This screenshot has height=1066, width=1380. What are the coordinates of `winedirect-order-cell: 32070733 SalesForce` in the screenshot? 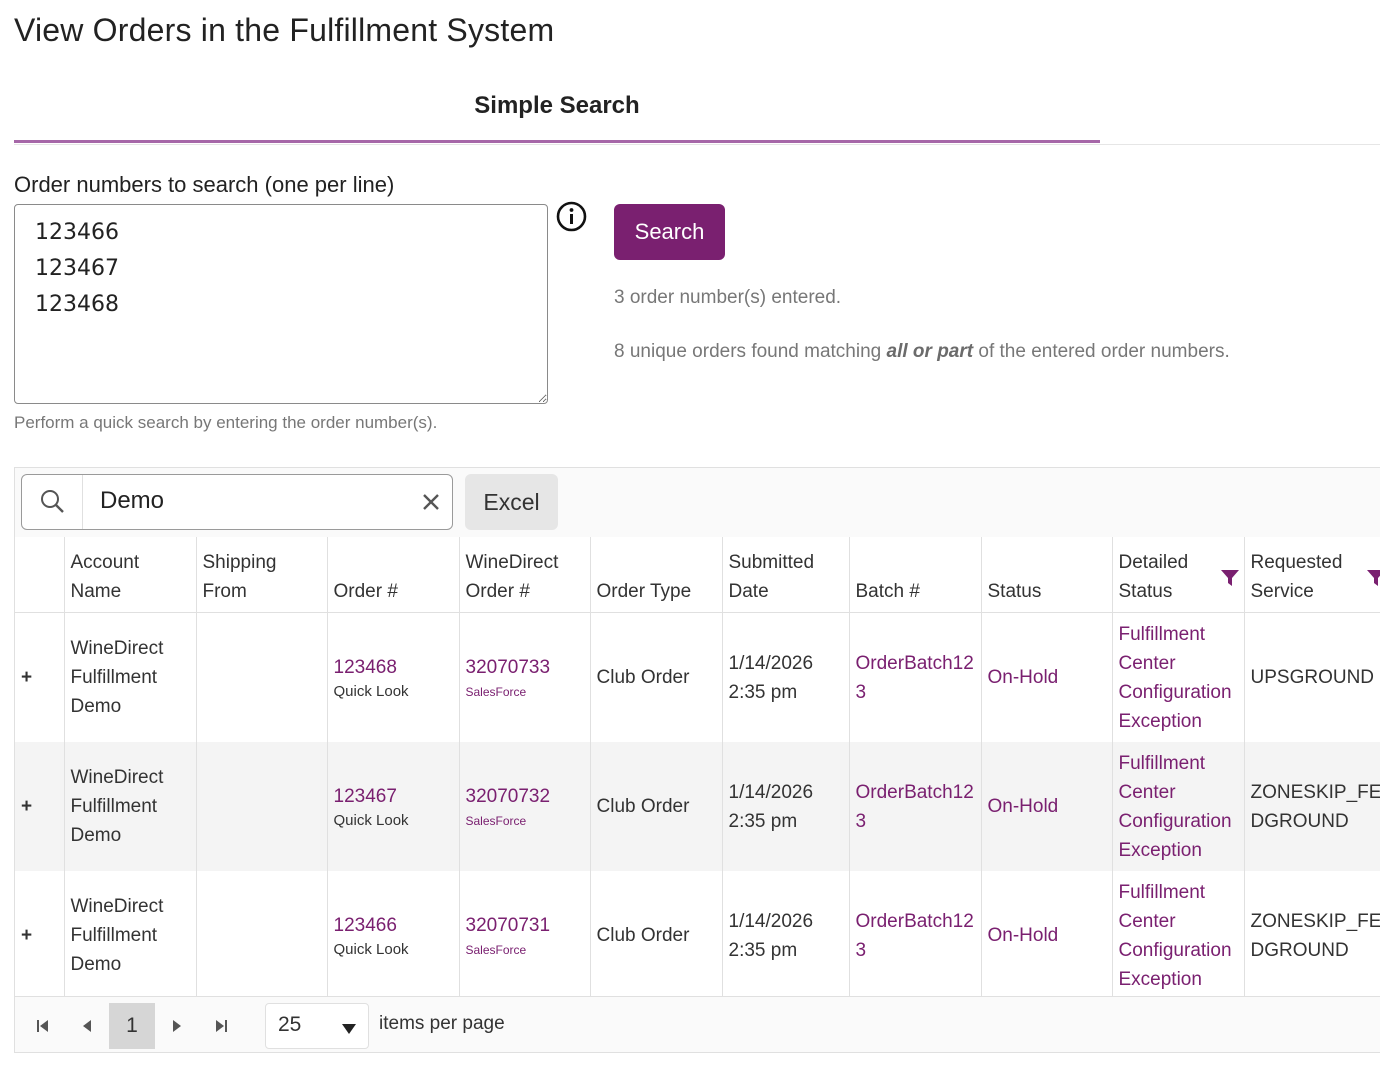 It's located at (525, 677).